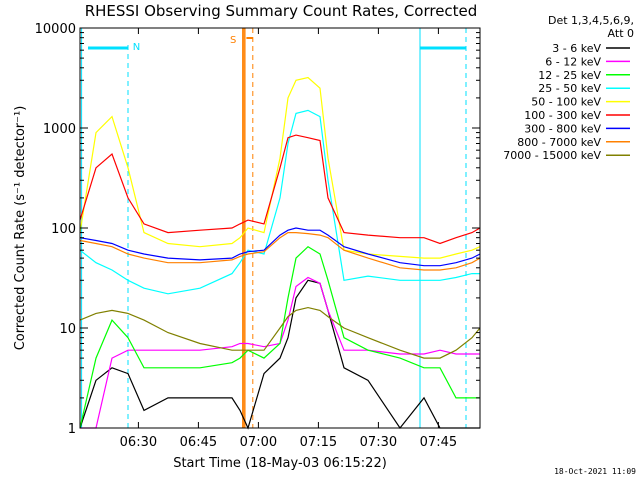 Image resolution: width=640 pixels, height=480 pixels. I want to click on legend-label-8: 7000 - 15000 keV, so click(552, 155).